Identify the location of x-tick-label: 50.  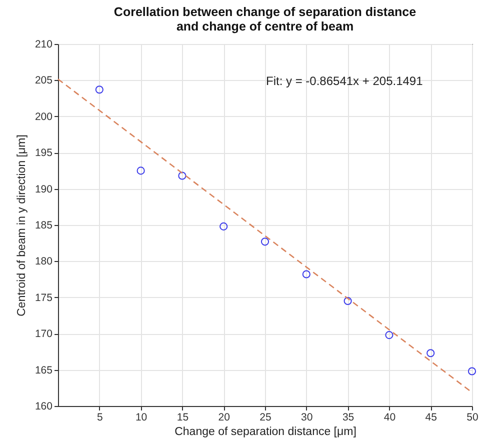
(472, 418).